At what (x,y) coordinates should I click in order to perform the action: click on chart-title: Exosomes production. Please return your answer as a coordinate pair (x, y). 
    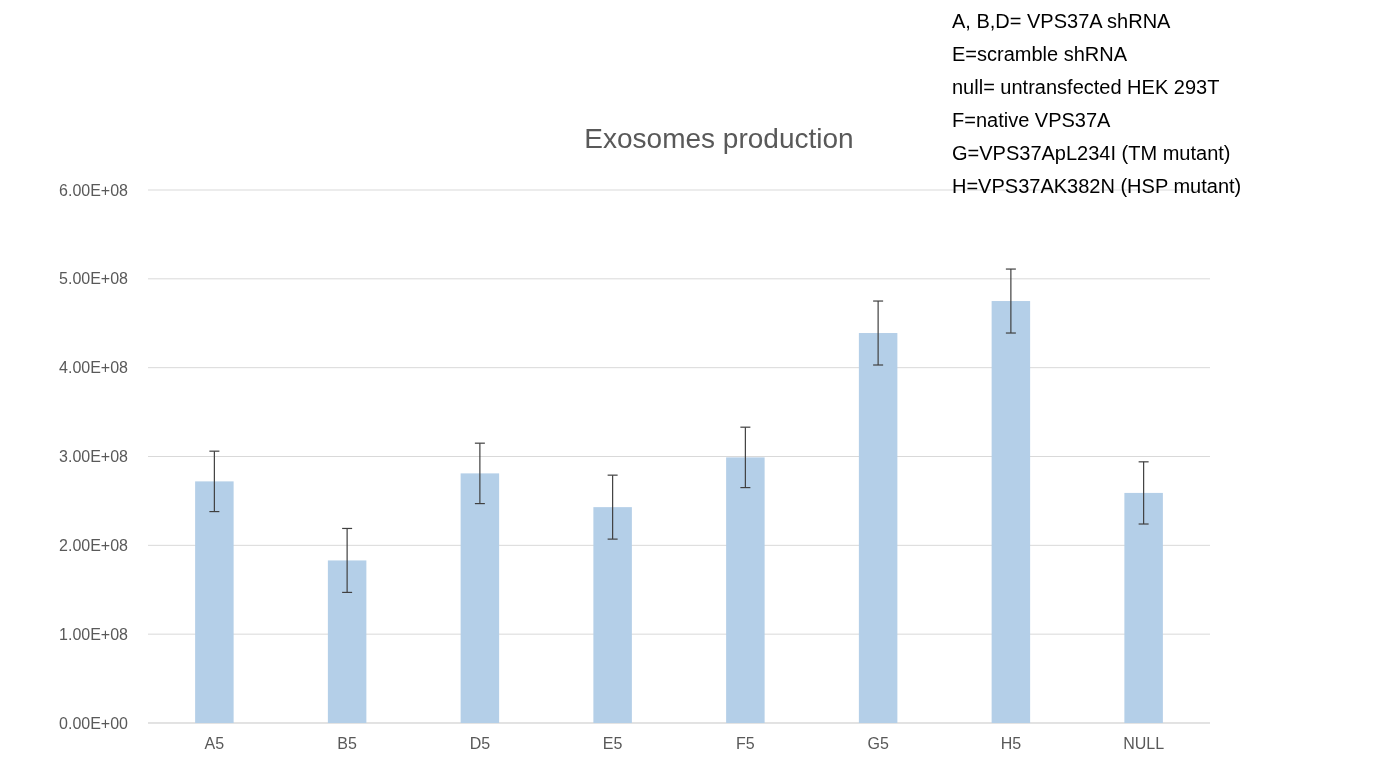
    Looking at the image, I should click on (719, 138).